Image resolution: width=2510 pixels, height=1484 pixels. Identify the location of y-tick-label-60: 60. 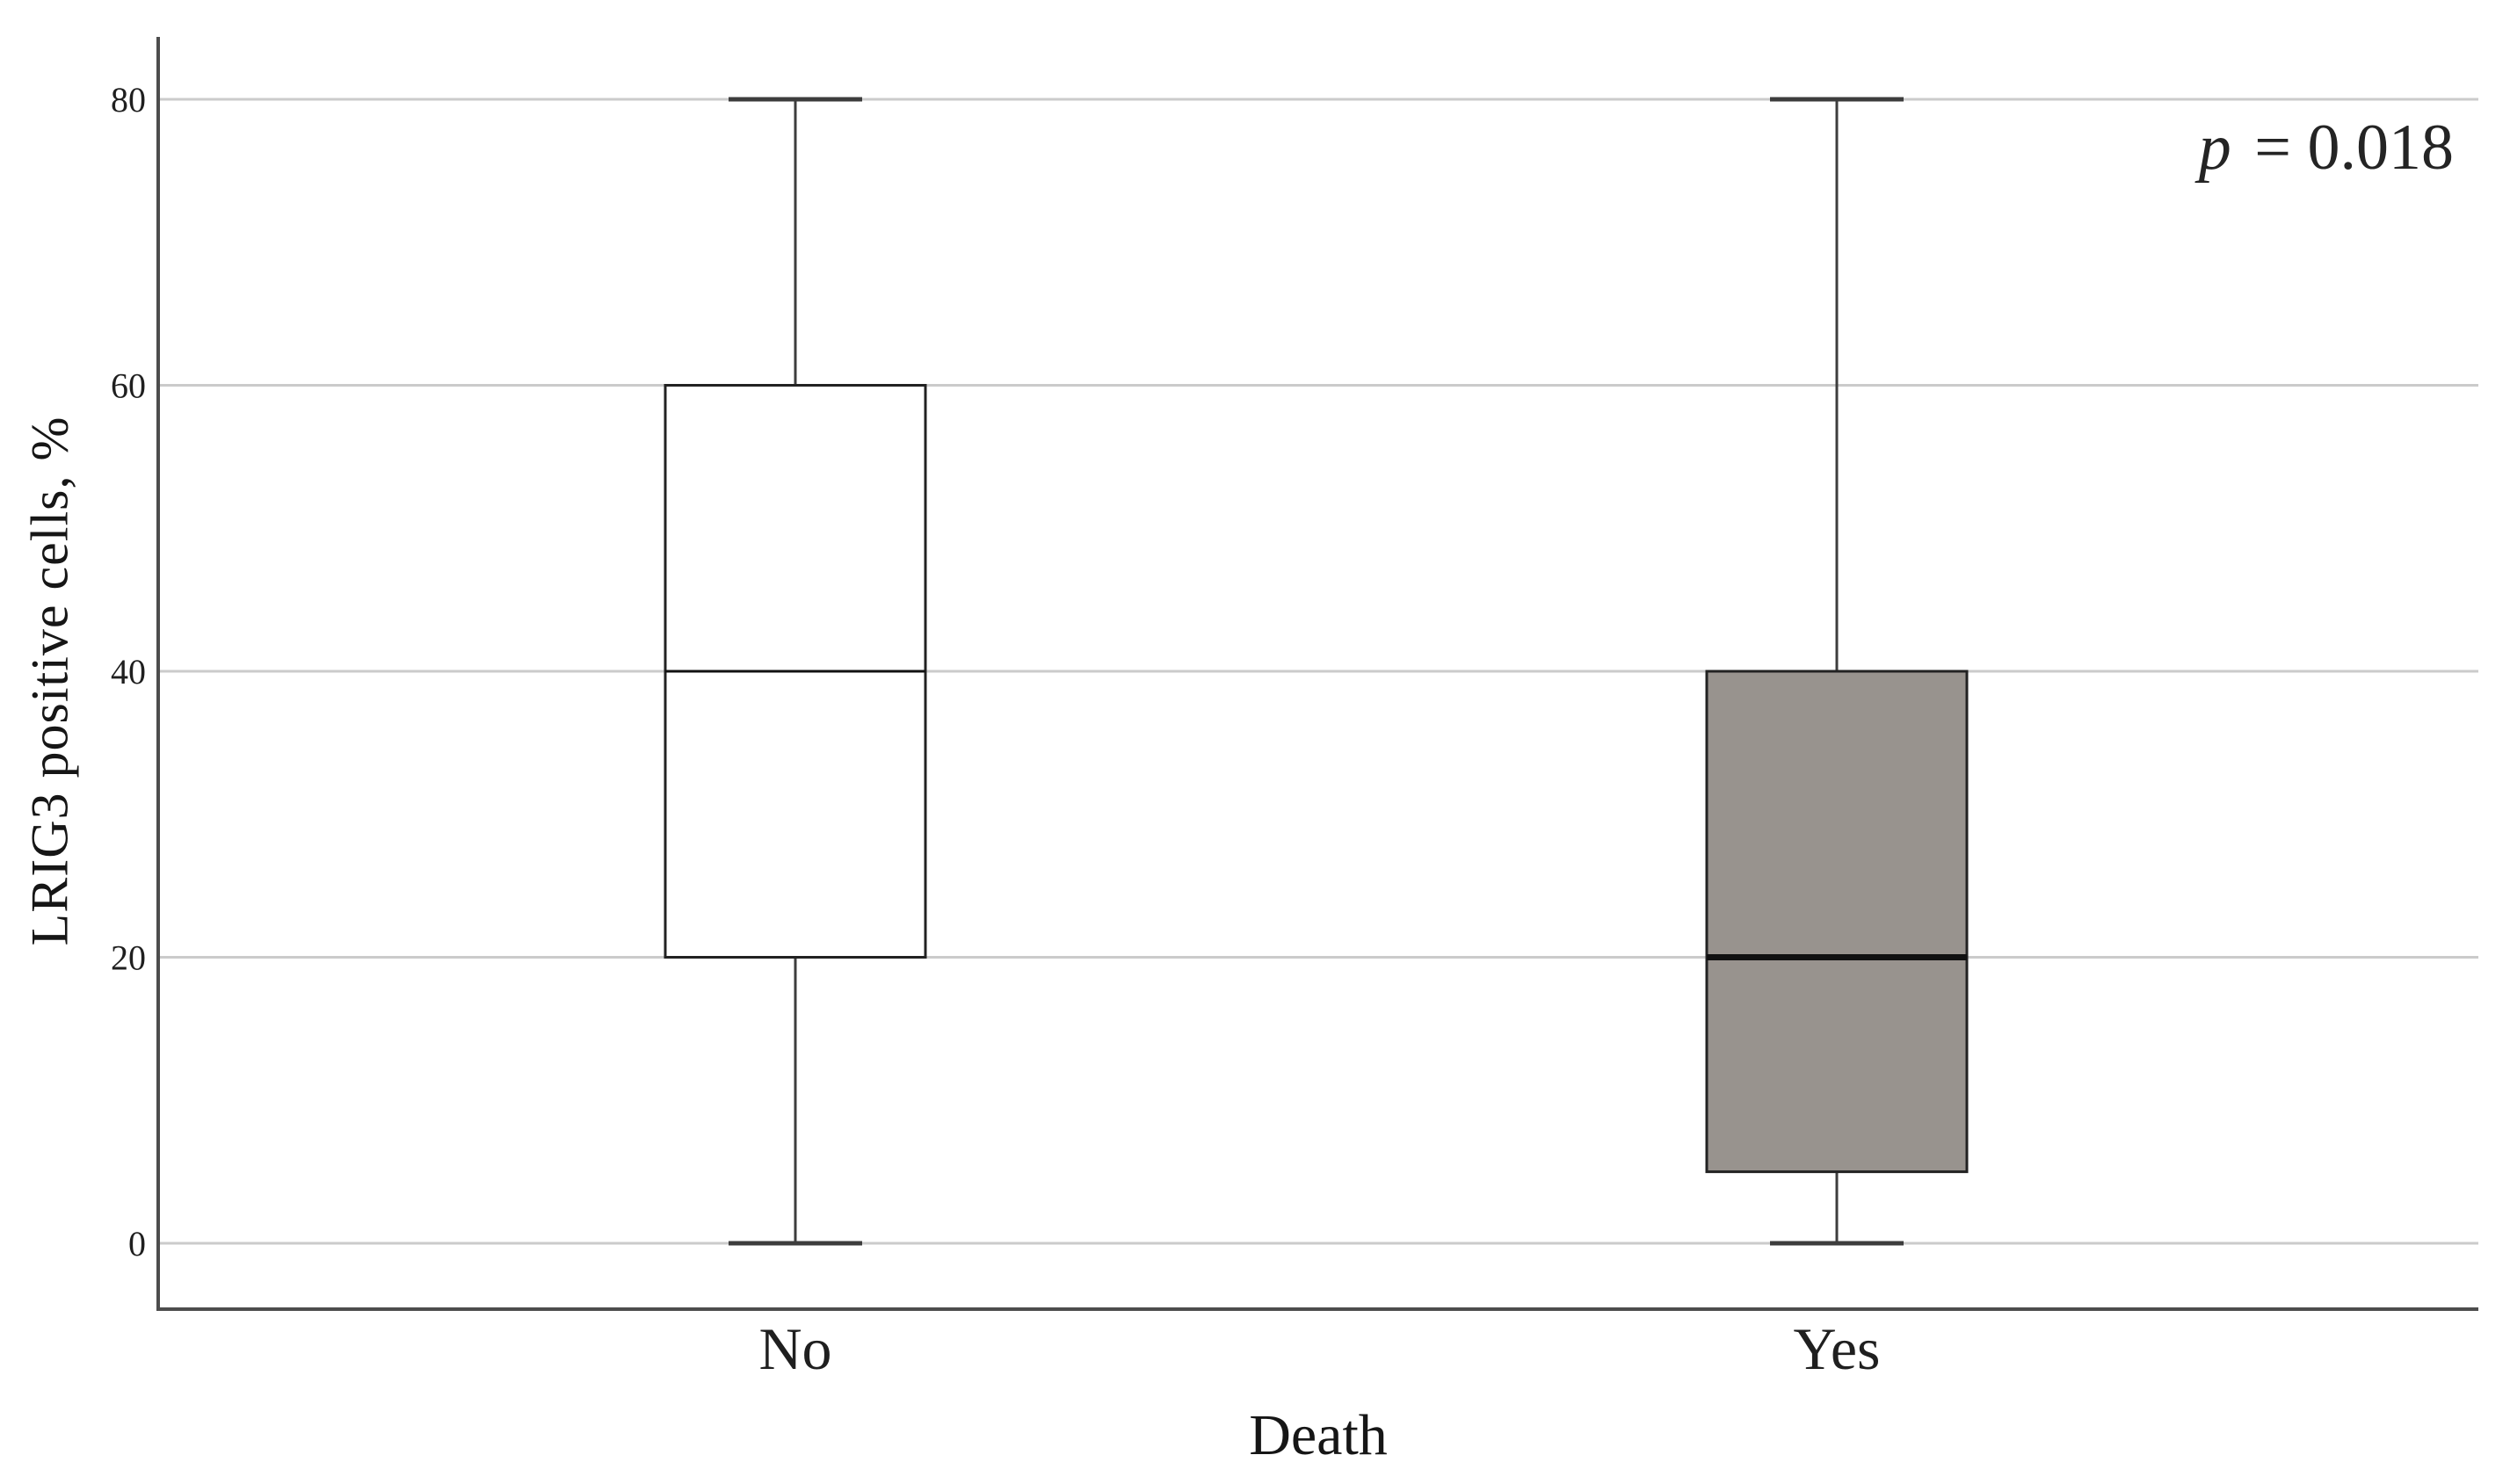
(128, 386).